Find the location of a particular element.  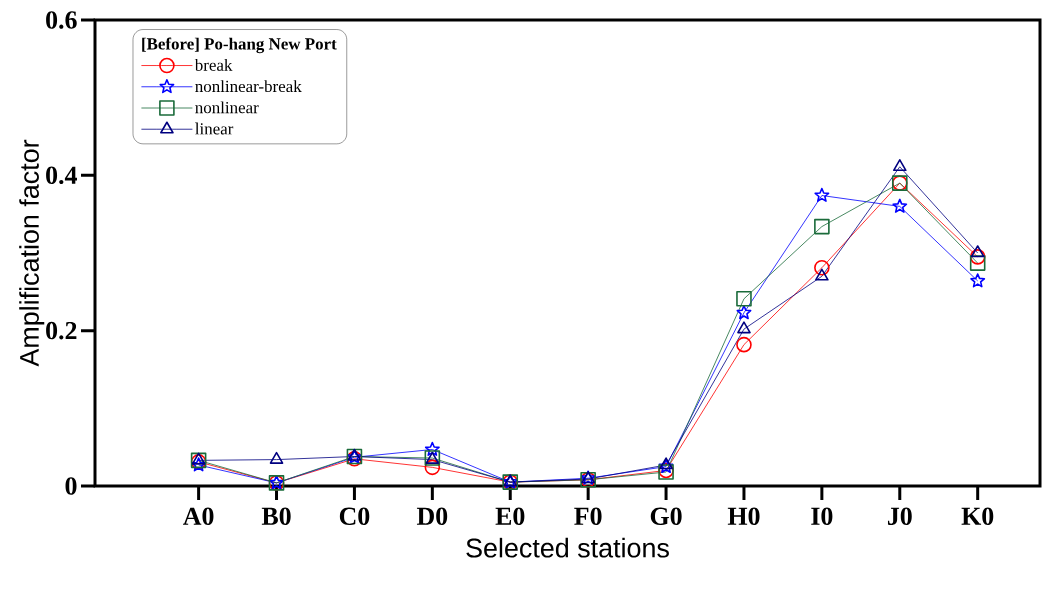

y-tick-label: 0.6 is located at coordinates (61, 20).